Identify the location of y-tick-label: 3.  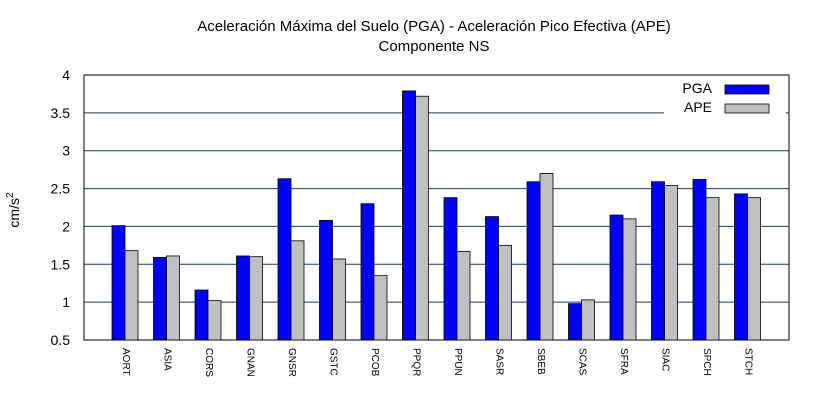
(66, 151).